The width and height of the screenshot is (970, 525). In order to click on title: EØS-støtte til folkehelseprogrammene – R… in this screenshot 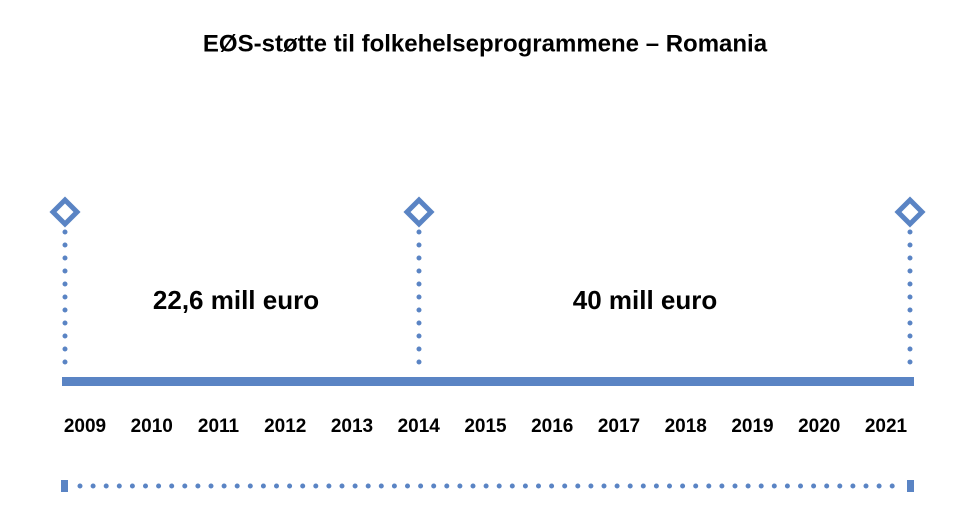, I will do `click(485, 43)`.